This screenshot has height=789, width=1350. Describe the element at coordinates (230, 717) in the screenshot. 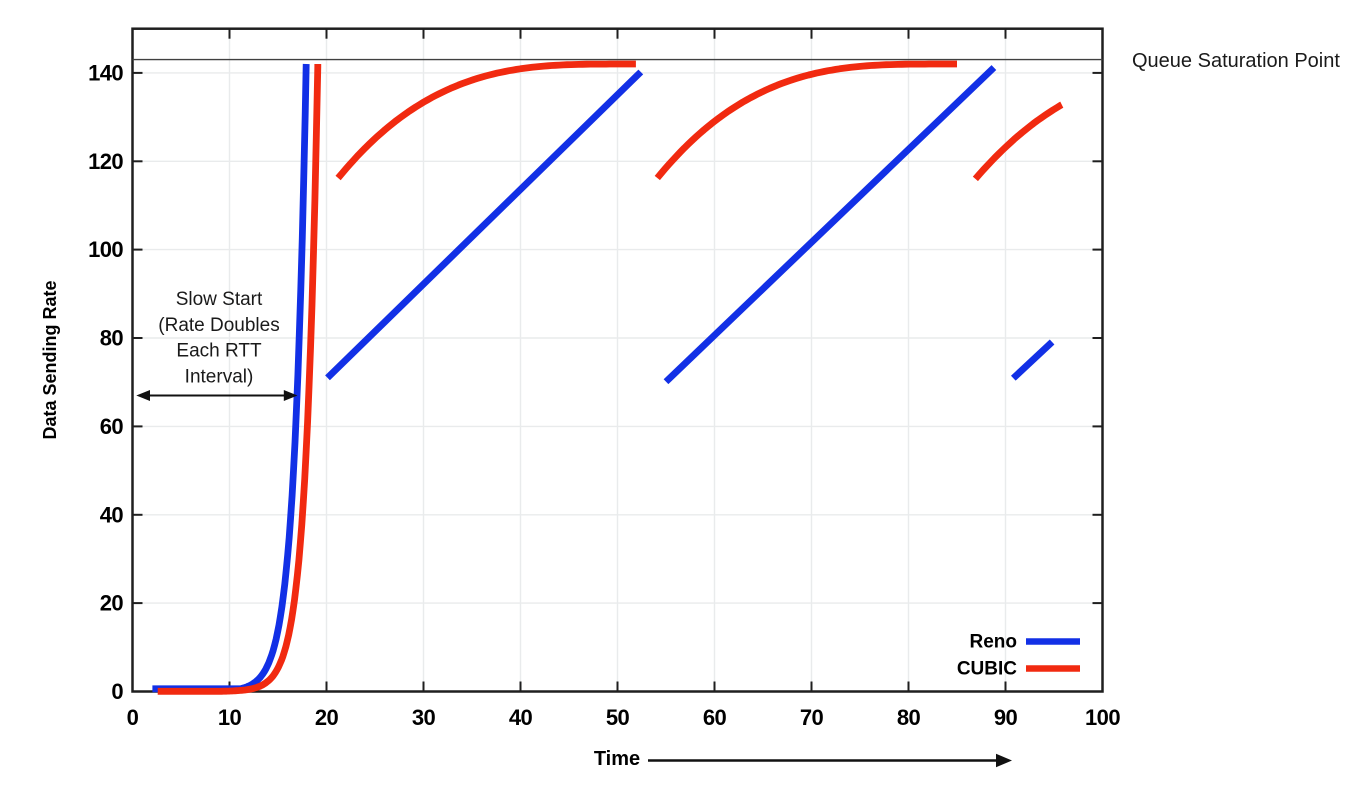

I see `svg-text: 10` at that location.